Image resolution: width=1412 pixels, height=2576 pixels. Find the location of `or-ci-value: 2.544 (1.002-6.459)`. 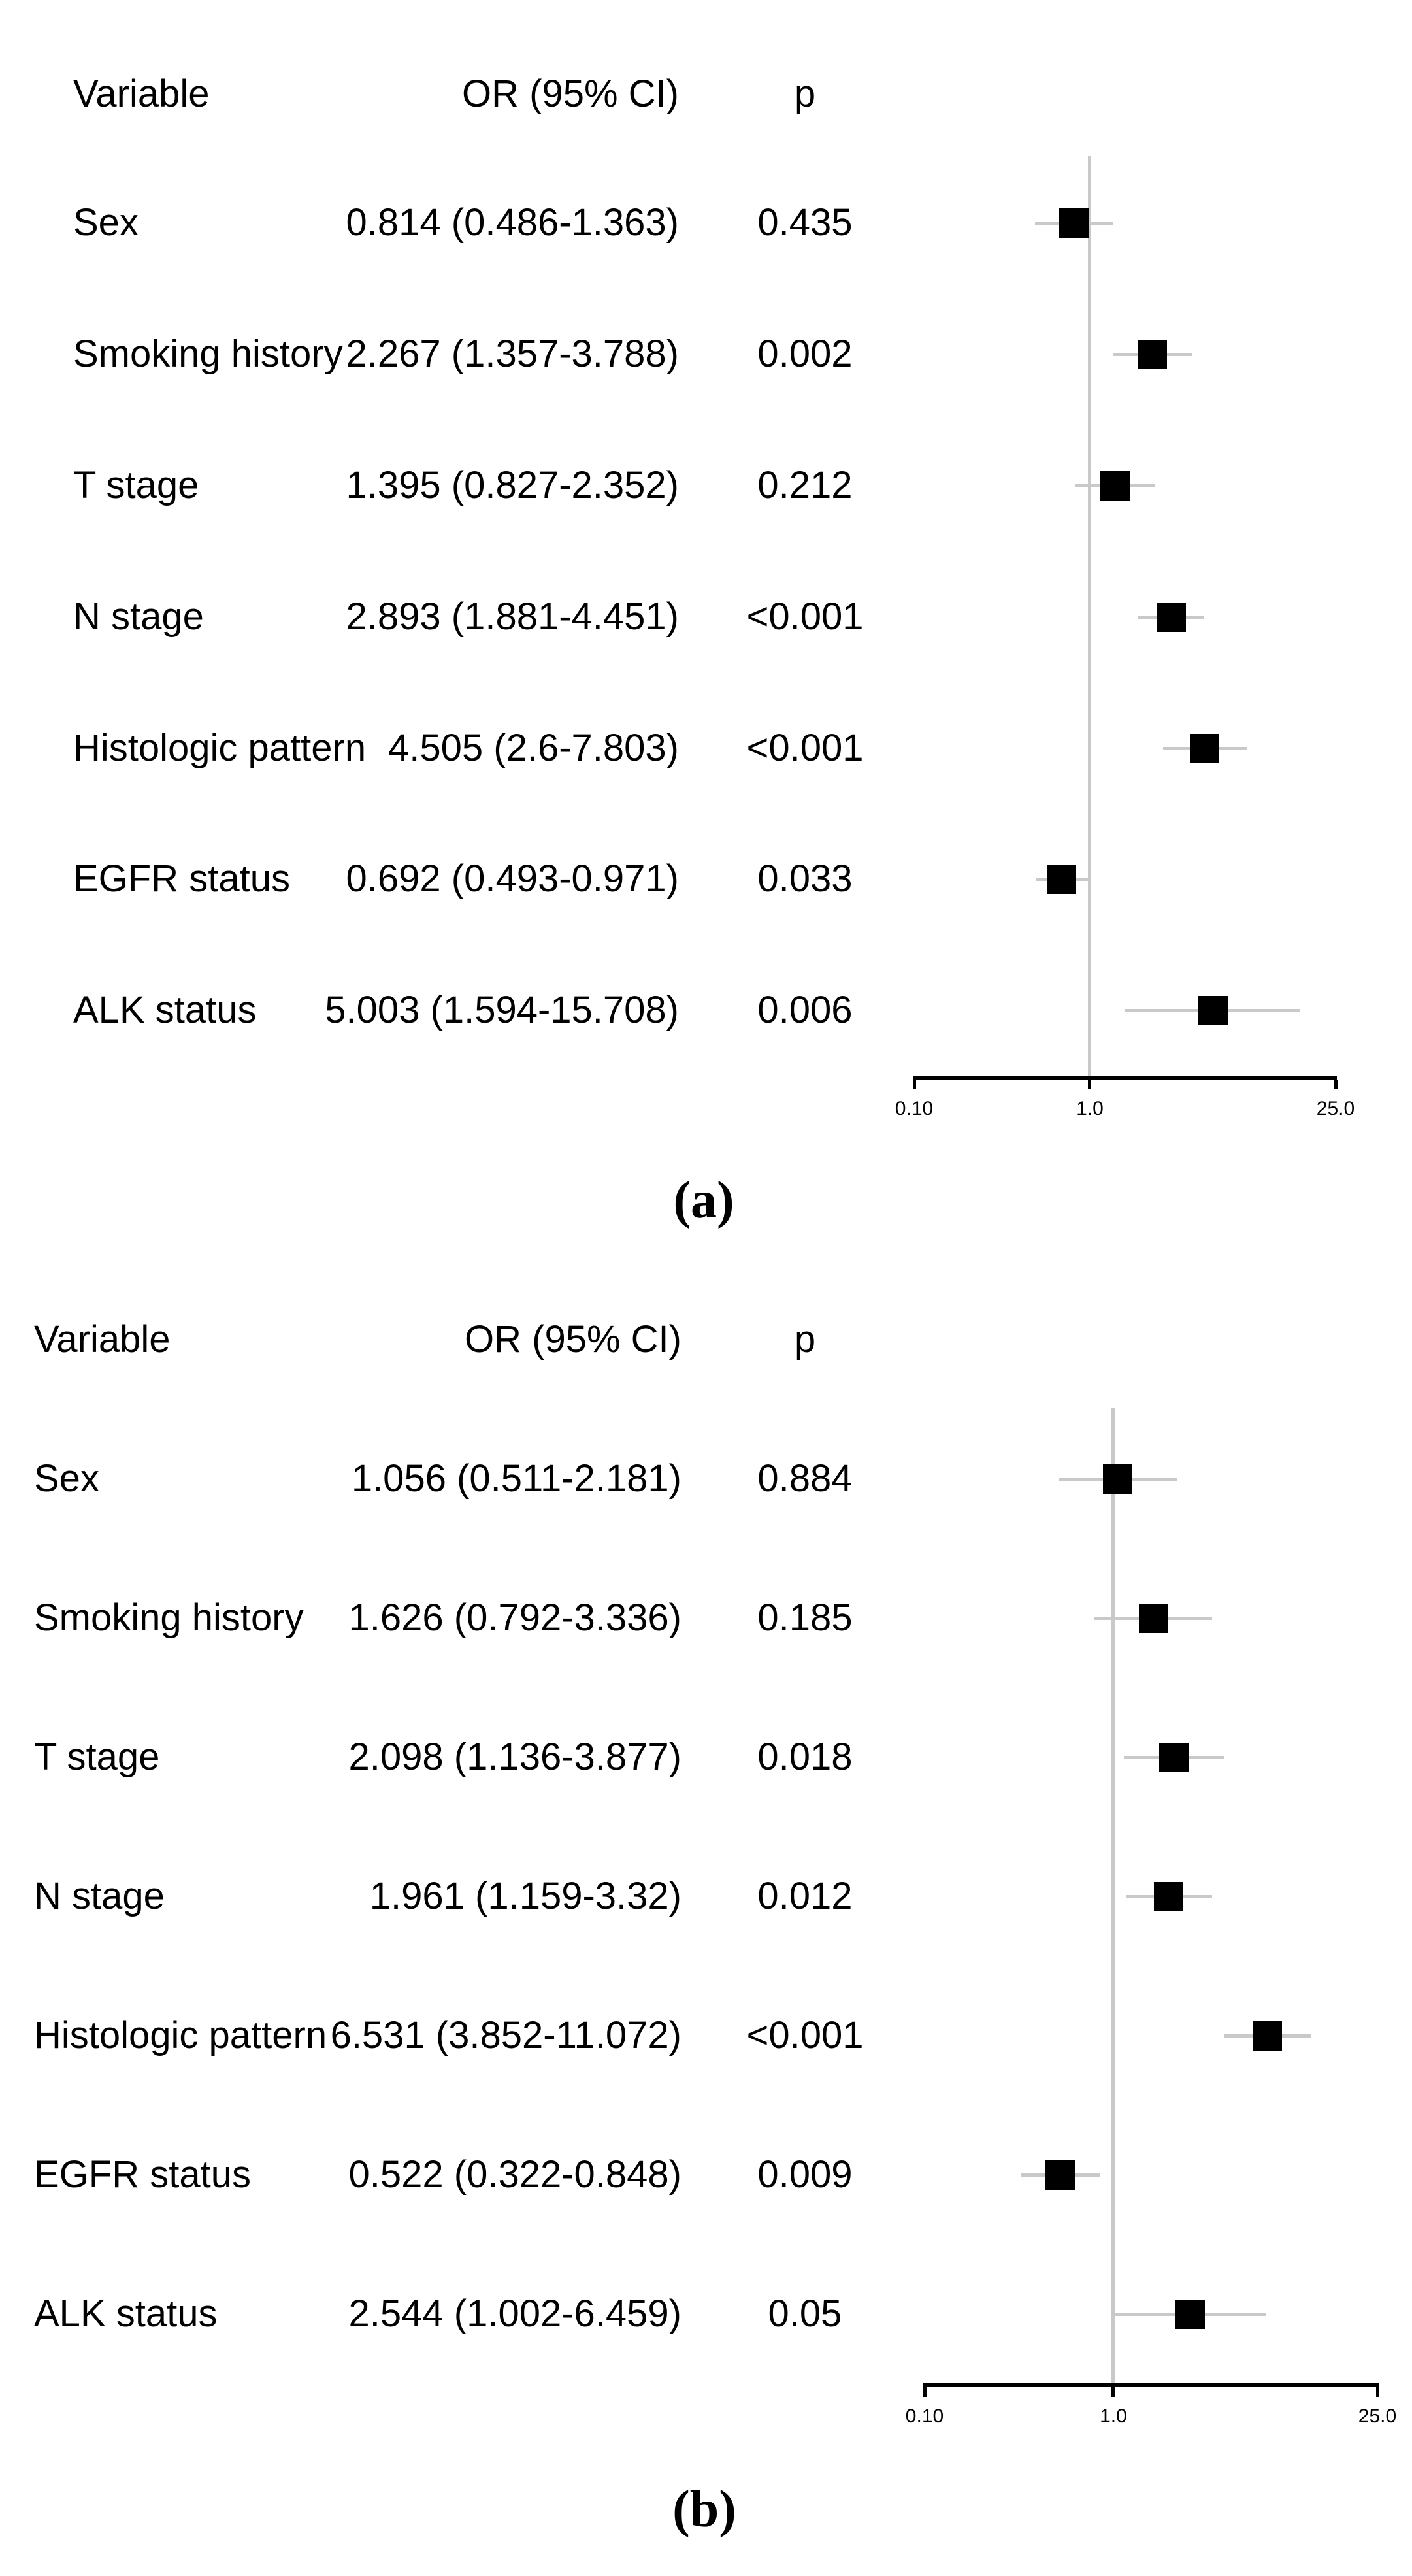

or-ci-value: 2.544 (1.002-6.459) is located at coordinates (514, 2313).